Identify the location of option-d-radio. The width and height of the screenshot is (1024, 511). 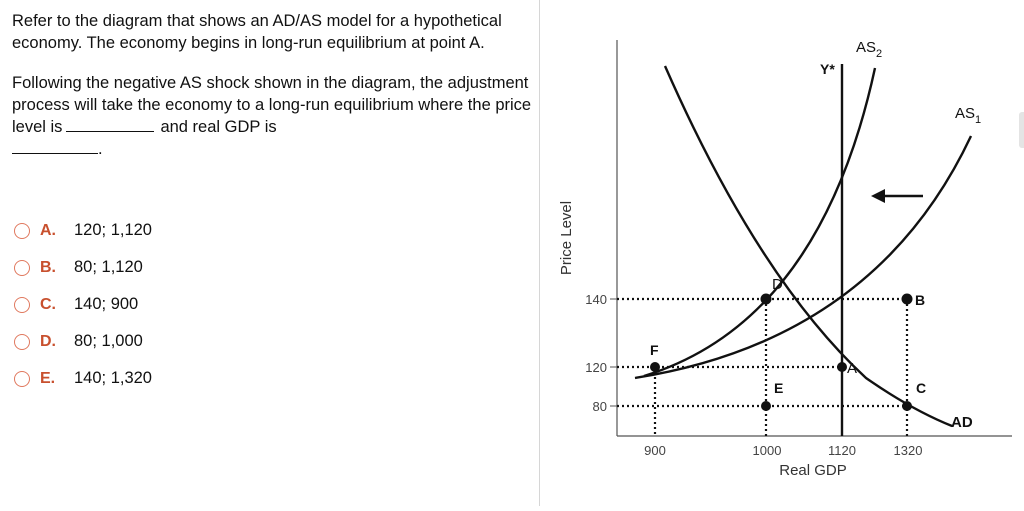
(22, 341).